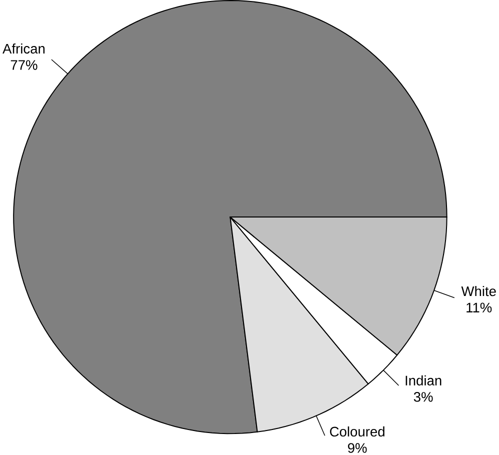 Image resolution: width=499 pixels, height=455 pixels. I want to click on slice-label: White, so click(478, 291).